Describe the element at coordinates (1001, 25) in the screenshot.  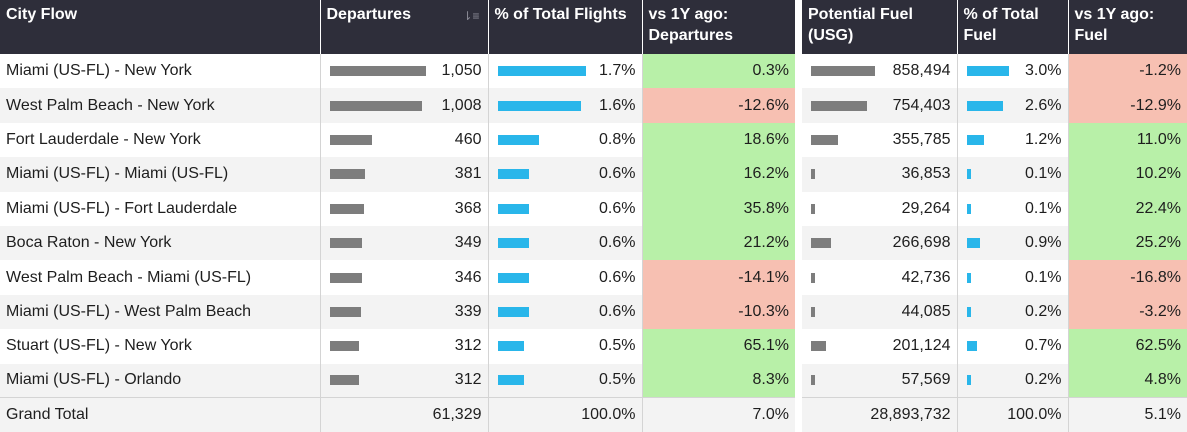
I see `header-label: % of Total Fuel` at that location.